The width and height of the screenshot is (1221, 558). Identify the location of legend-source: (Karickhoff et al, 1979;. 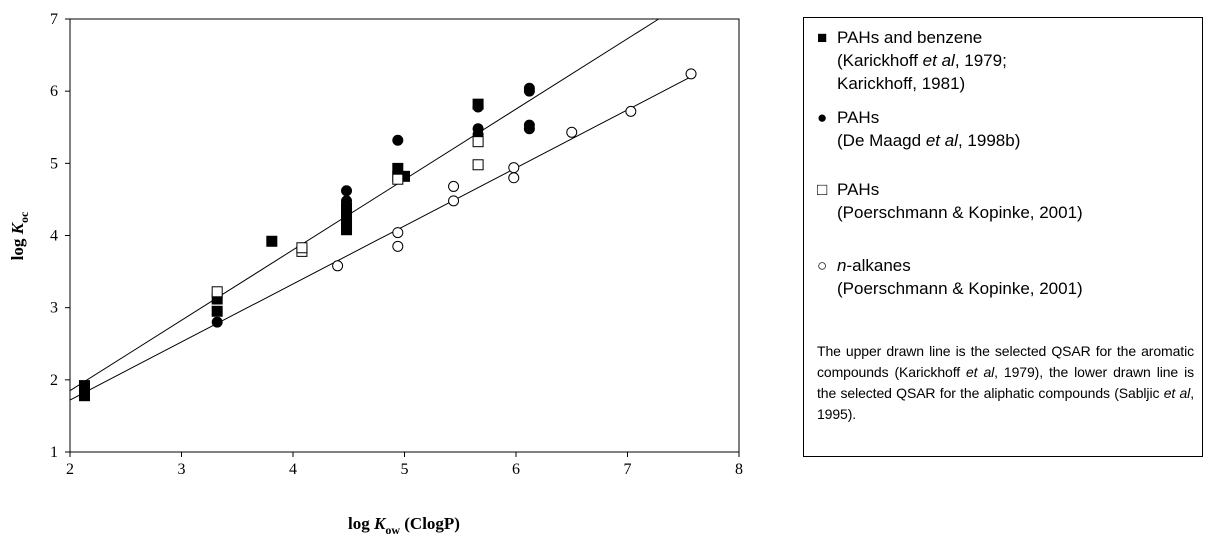
(922, 60).